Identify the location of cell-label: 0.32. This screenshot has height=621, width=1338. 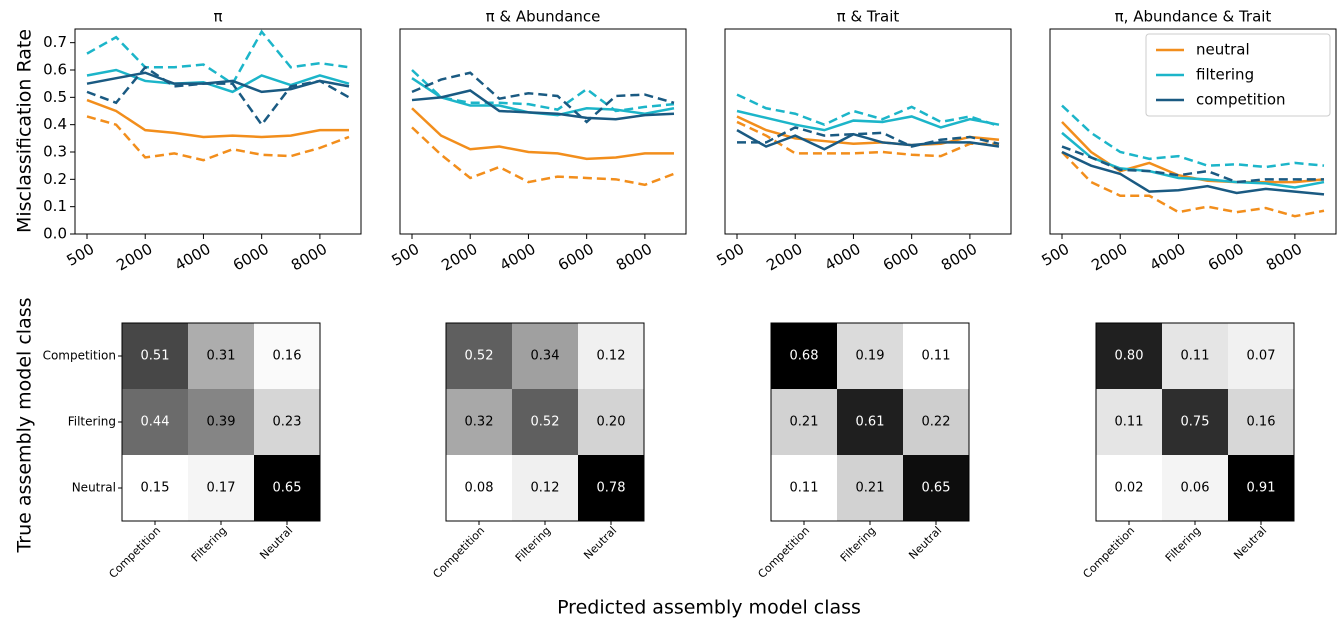
(479, 422).